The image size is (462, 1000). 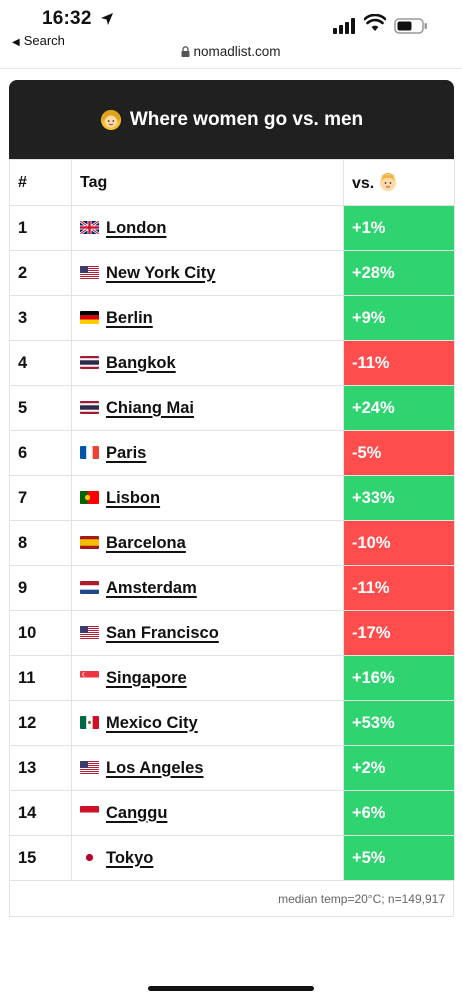 What do you see at coordinates (399, 768) in the screenshot?
I see `diff-value-cell: +2%` at bounding box center [399, 768].